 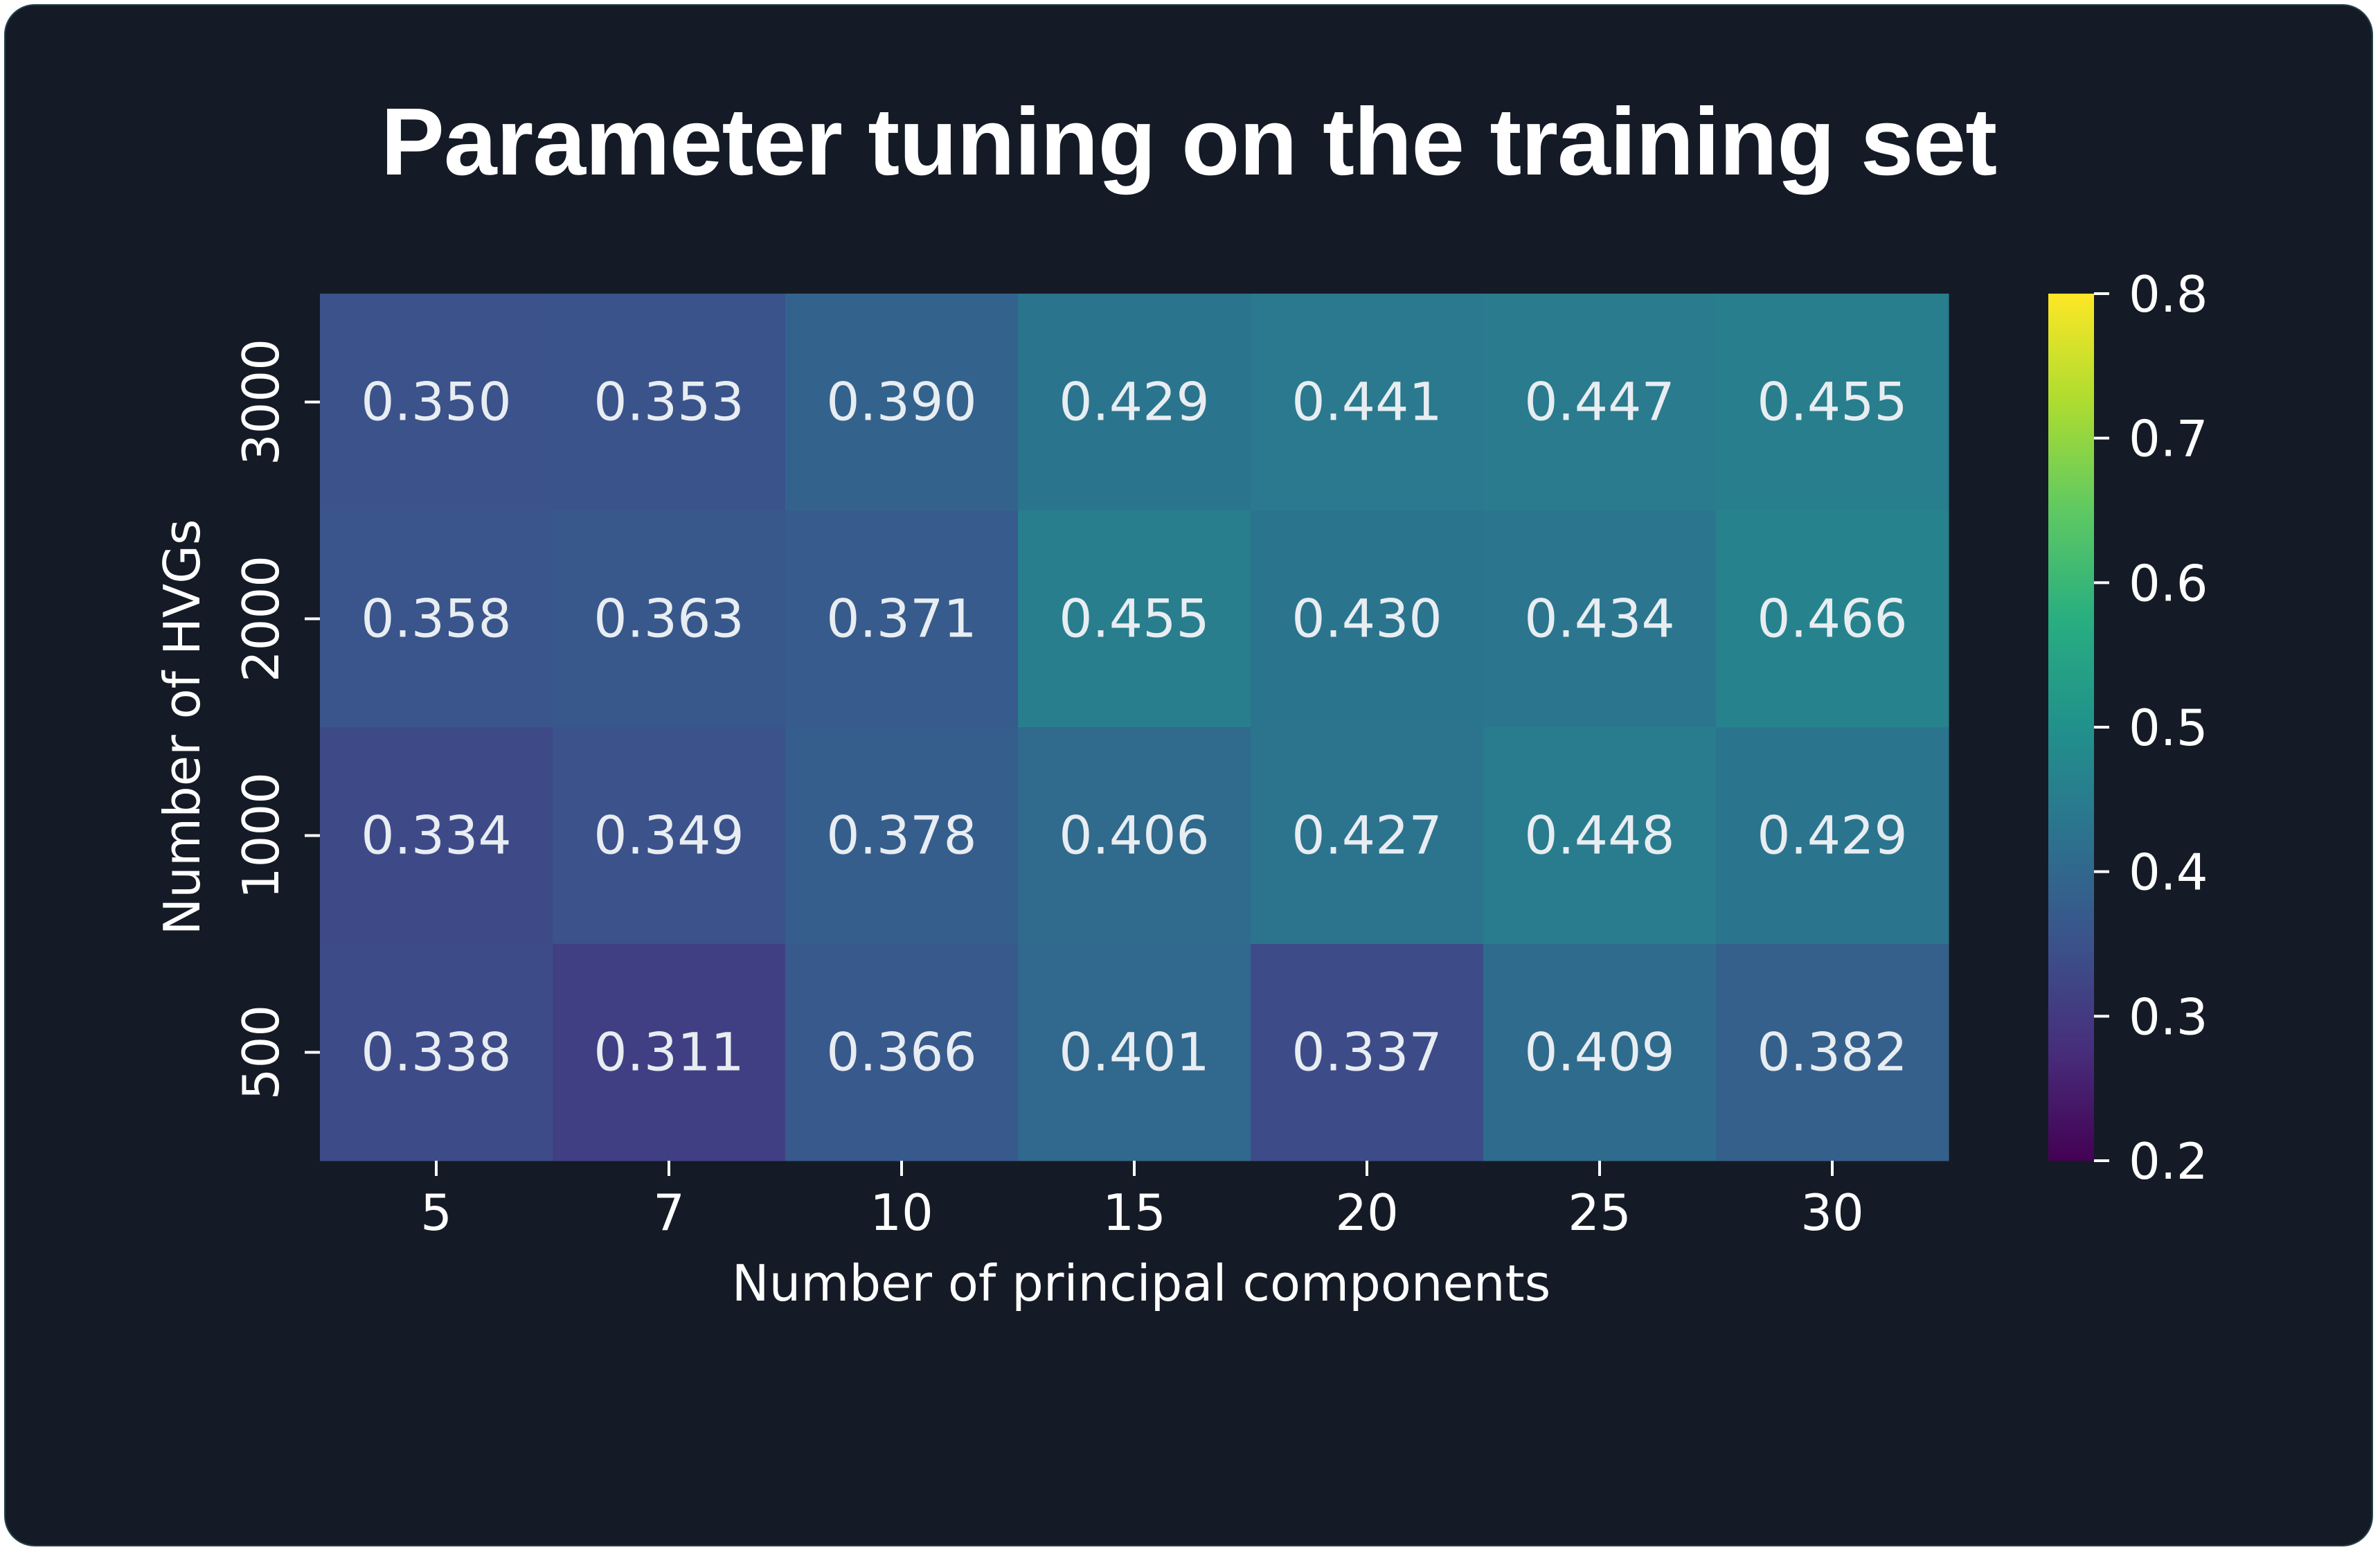 I want to click on cell-value-label: 0.311, so click(x=668, y=1052).